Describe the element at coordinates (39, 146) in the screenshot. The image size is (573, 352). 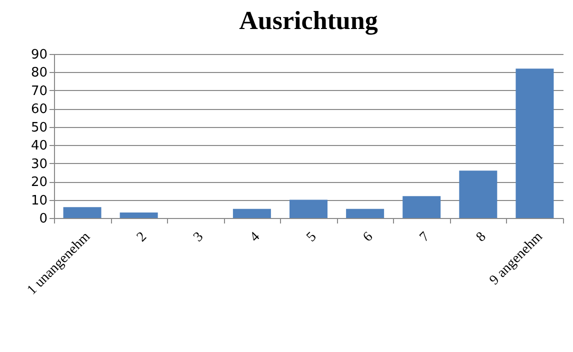
I see `y-tick-label: 40` at that location.